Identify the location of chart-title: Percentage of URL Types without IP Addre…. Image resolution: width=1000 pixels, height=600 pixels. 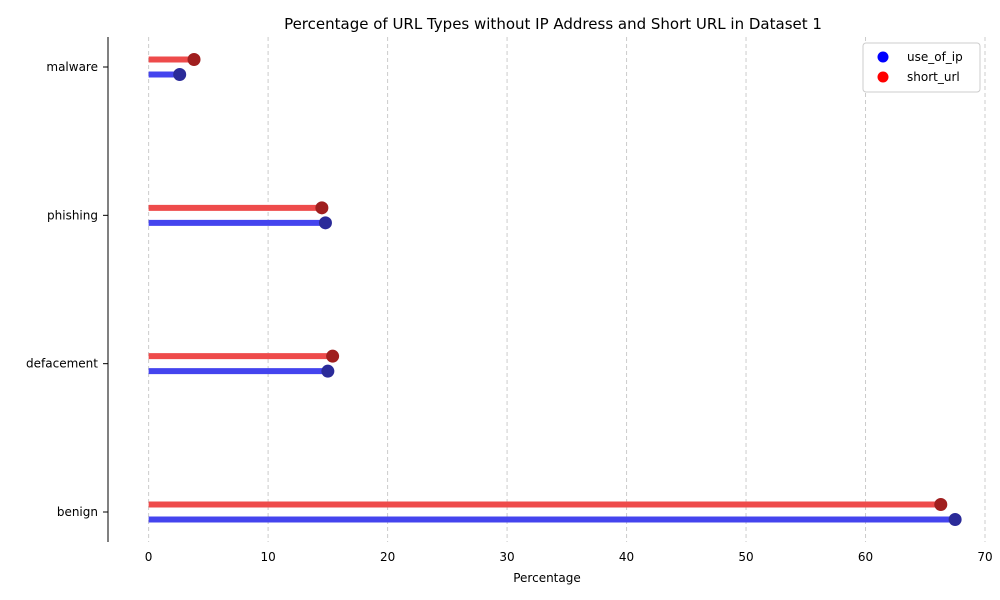
(553, 24).